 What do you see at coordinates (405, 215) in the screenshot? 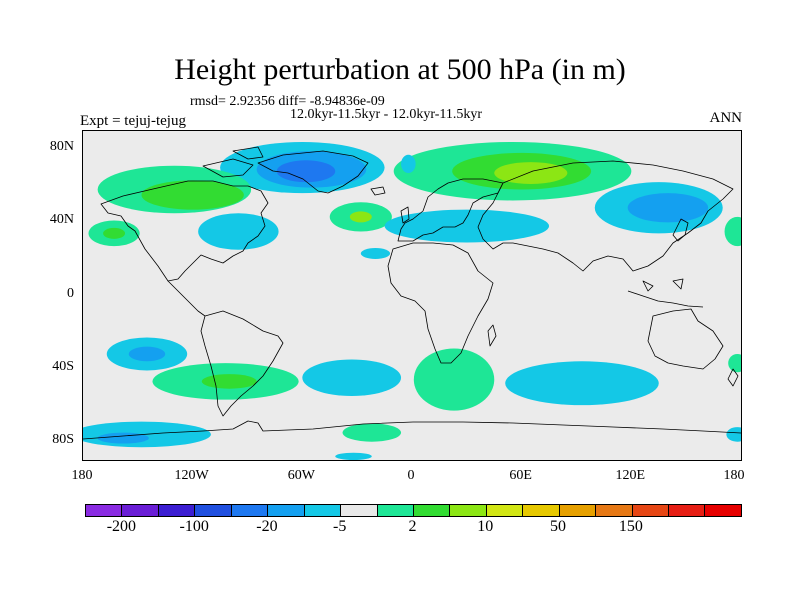
I see `coast-uk` at bounding box center [405, 215].